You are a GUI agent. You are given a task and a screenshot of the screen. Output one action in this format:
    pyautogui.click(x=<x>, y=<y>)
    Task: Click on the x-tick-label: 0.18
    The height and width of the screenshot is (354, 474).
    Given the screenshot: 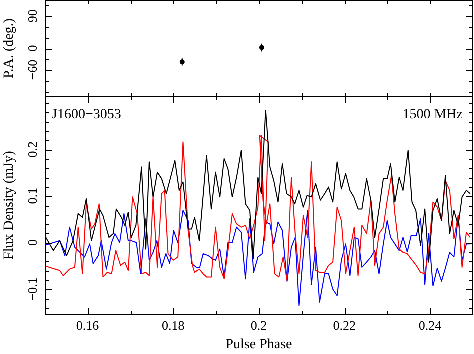 What is the action you would take?
    pyautogui.click(x=173, y=326)
    